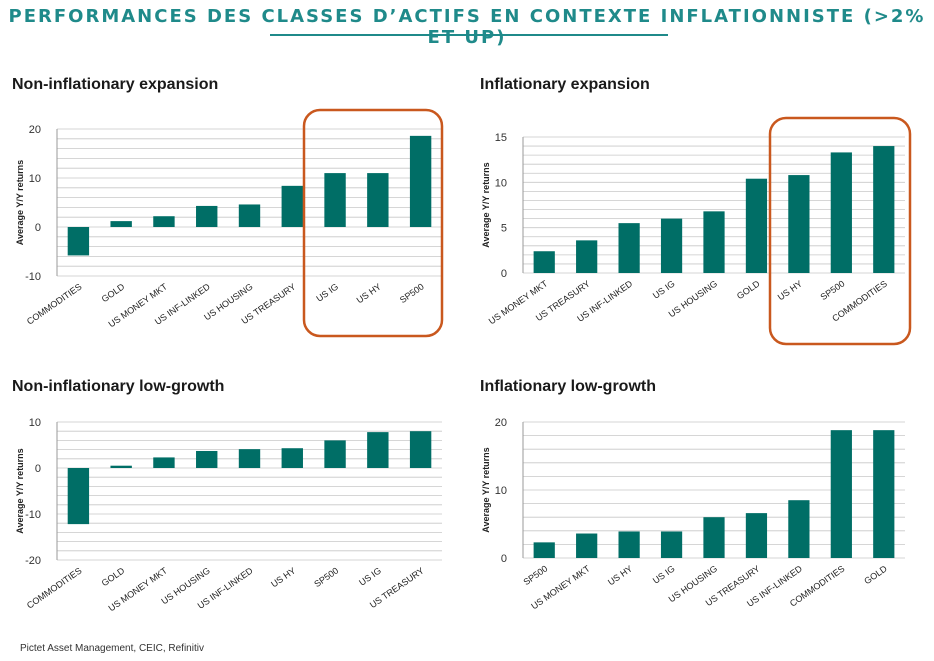 Image resolution: width=934 pixels, height=661 pixels. I want to click on y-tick-label: 5, so click(504, 229).